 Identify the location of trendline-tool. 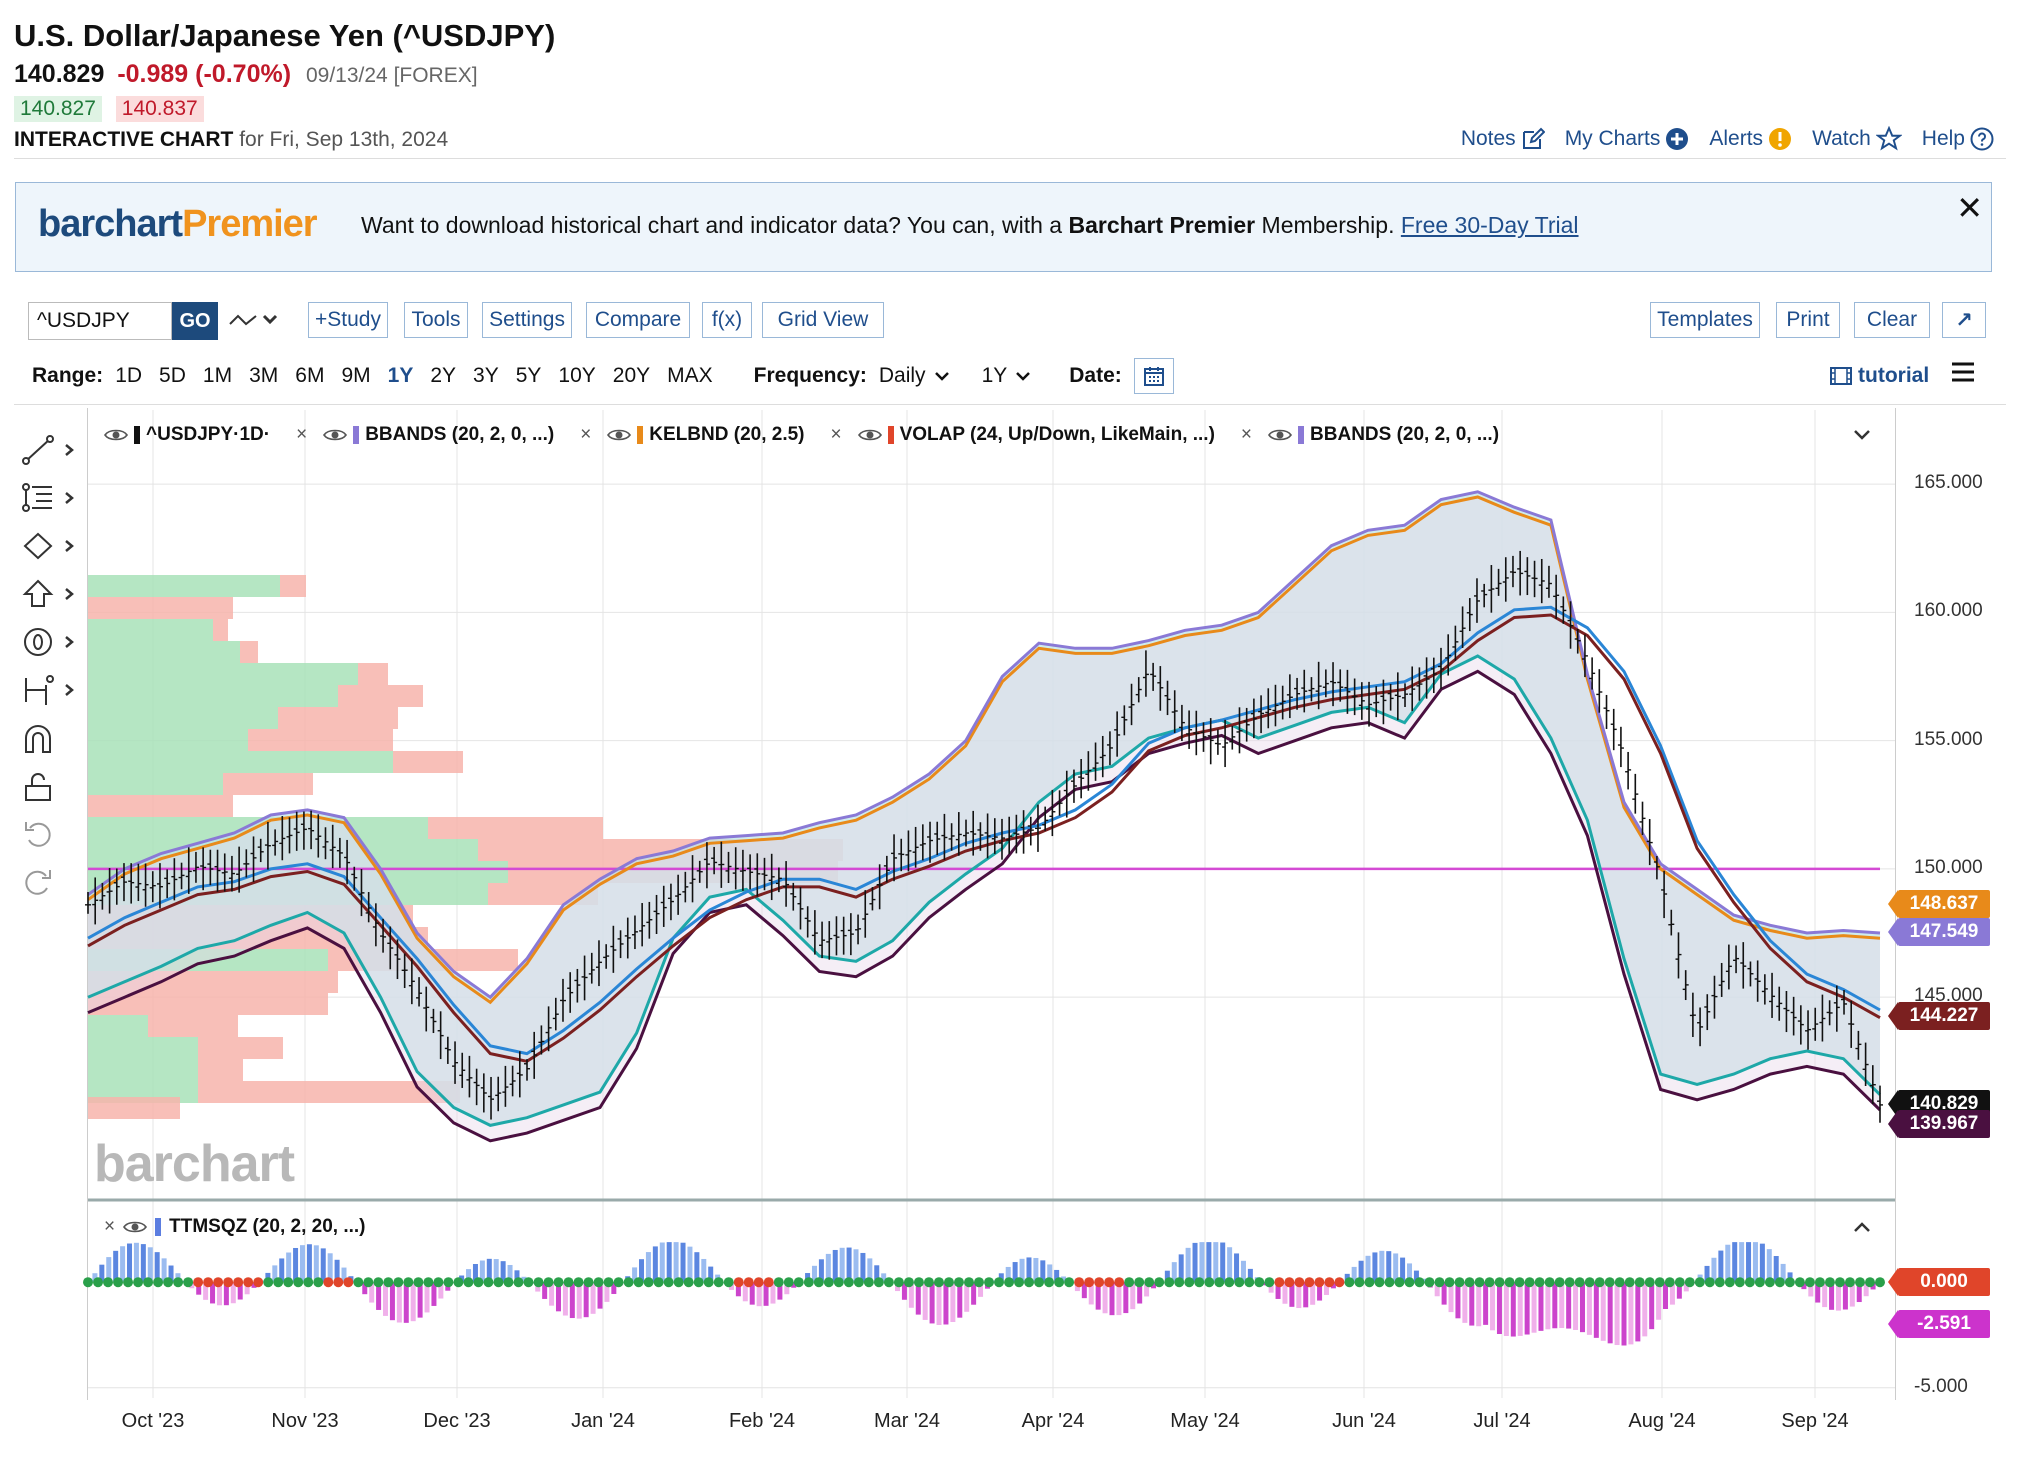
(50, 450).